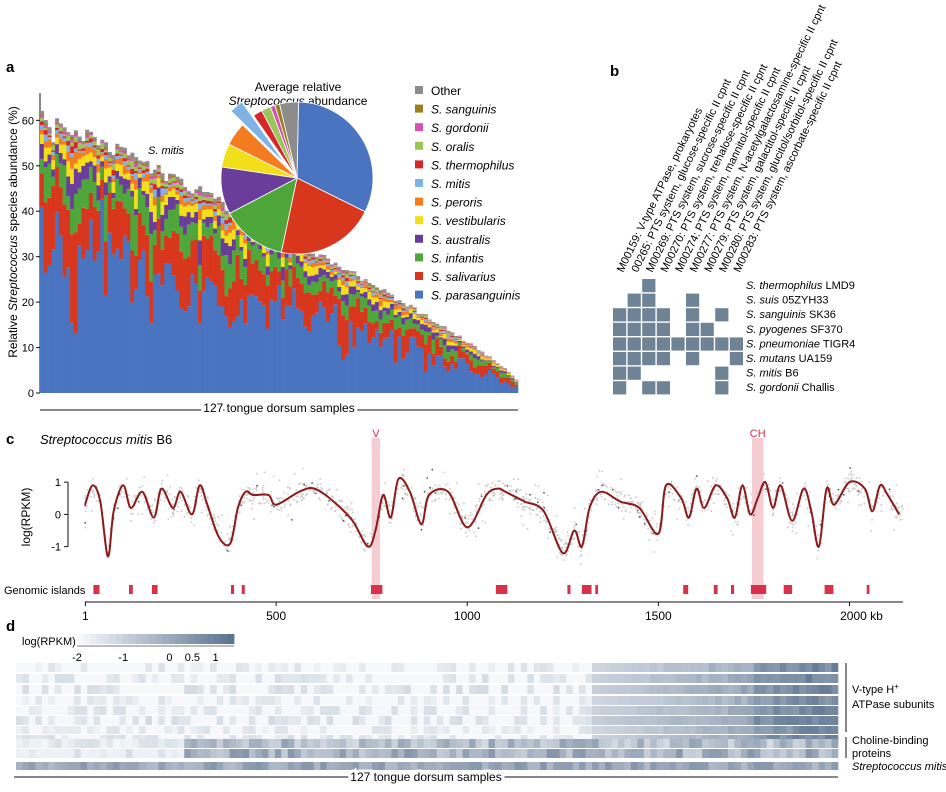  Describe the element at coordinates (481, 589) in the screenshot. I see `c-genomic-islands` at that location.